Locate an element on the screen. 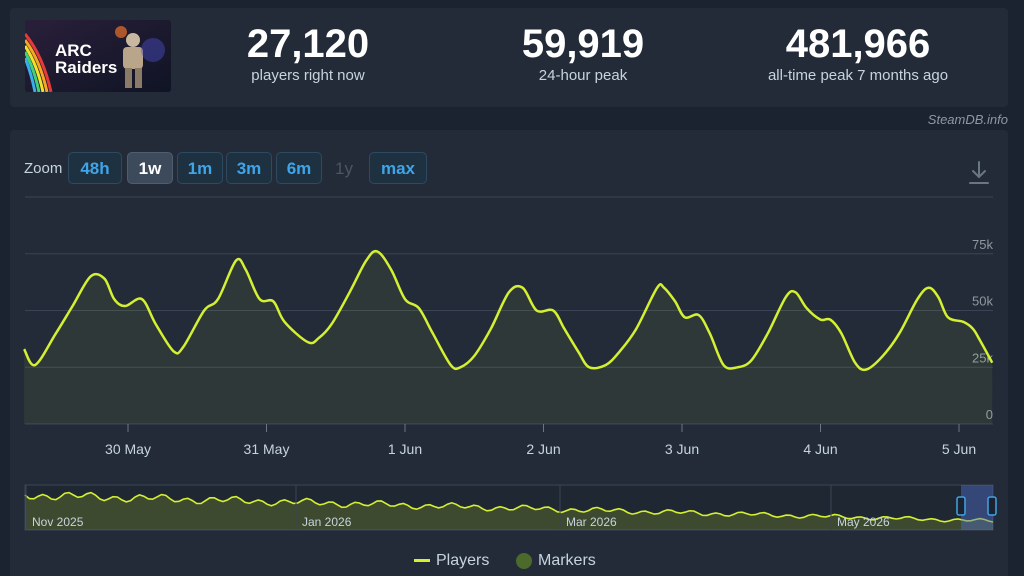 The height and width of the screenshot is (576, 1024). zoom-6m-button: 6m is located at coordinates (299, 168).